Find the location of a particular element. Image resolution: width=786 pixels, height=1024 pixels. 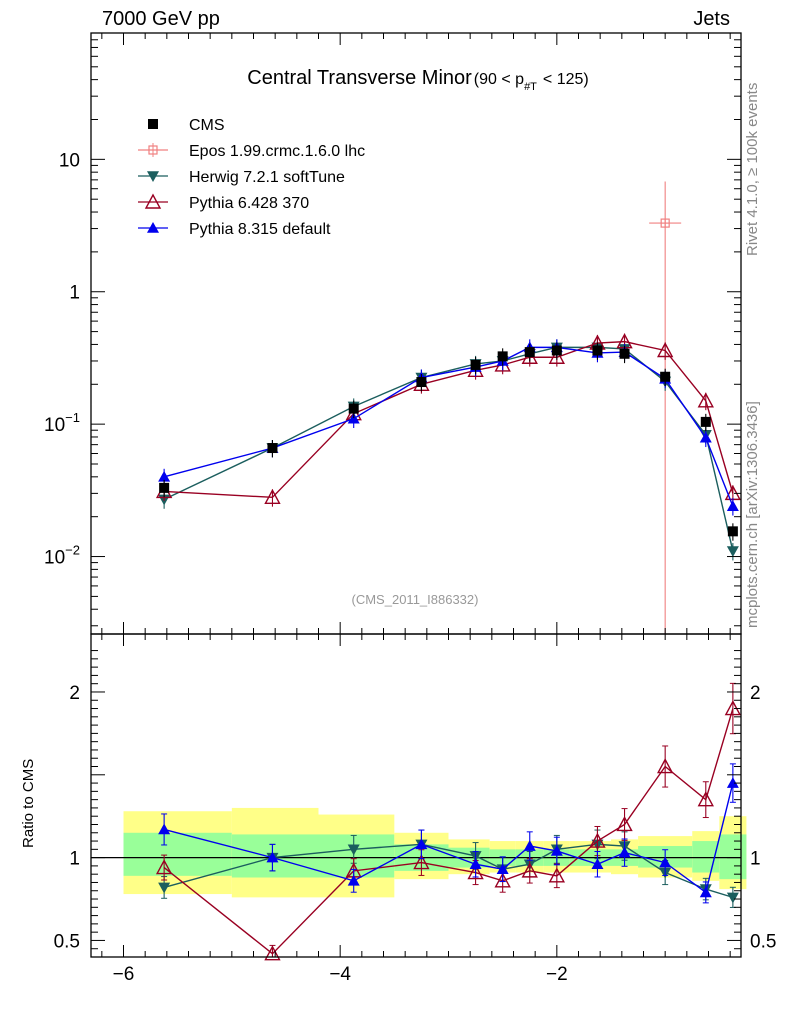

legend-item: Pythia 6.428 370 is located at coordinates (223, 202).